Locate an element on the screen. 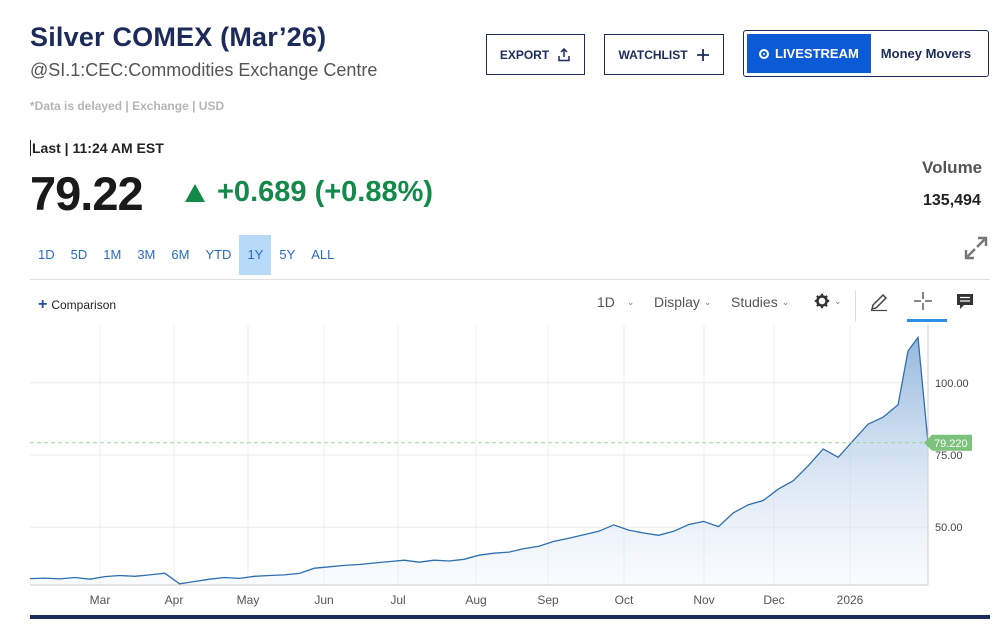 This screenshot has height=640, width=1006. price-tag-label: 79.220 is located at coordinates (951, 444).